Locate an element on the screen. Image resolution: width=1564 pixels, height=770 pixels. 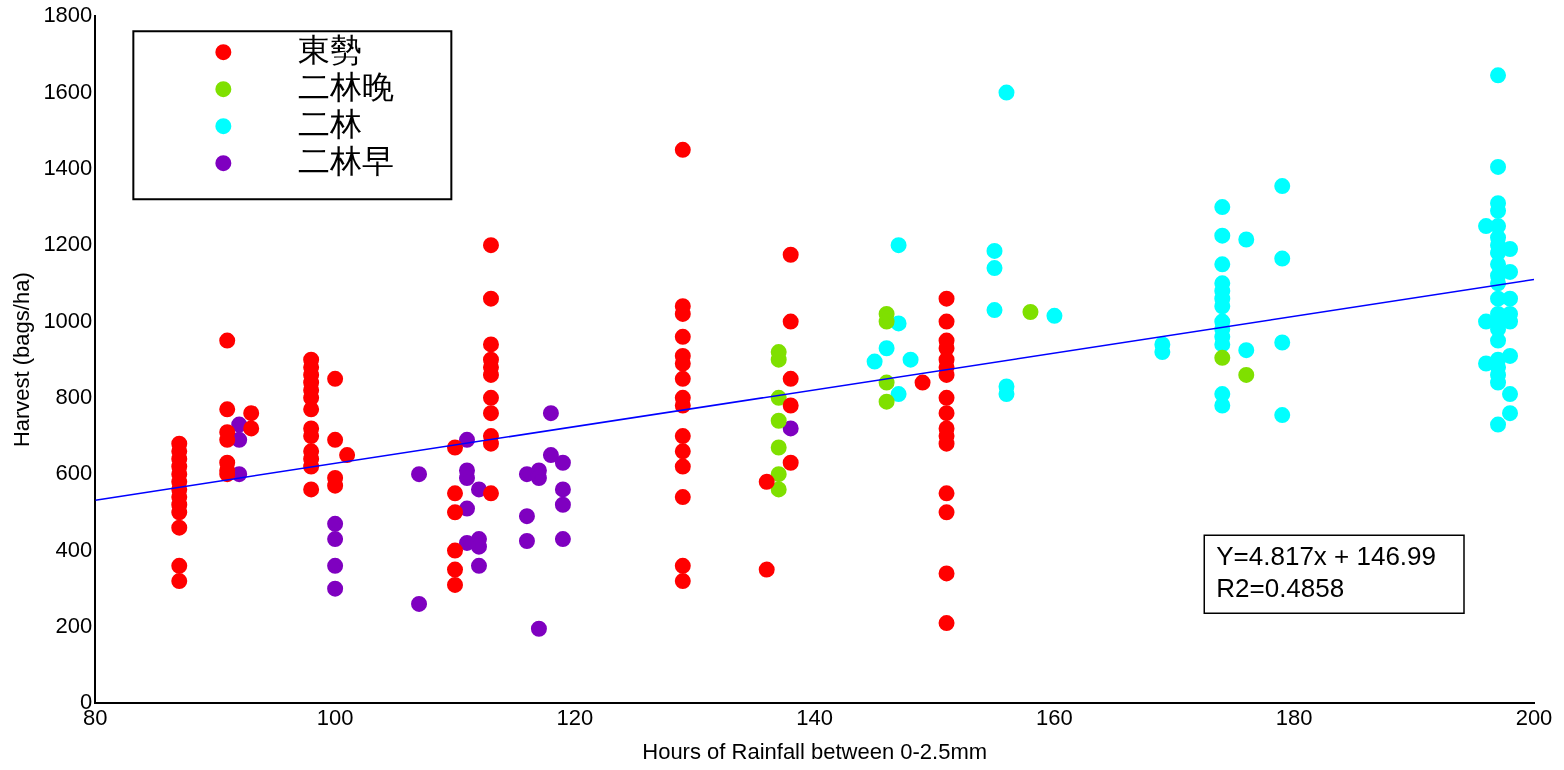
legend-label: 二林晚 is located at coordinates (346, 87).